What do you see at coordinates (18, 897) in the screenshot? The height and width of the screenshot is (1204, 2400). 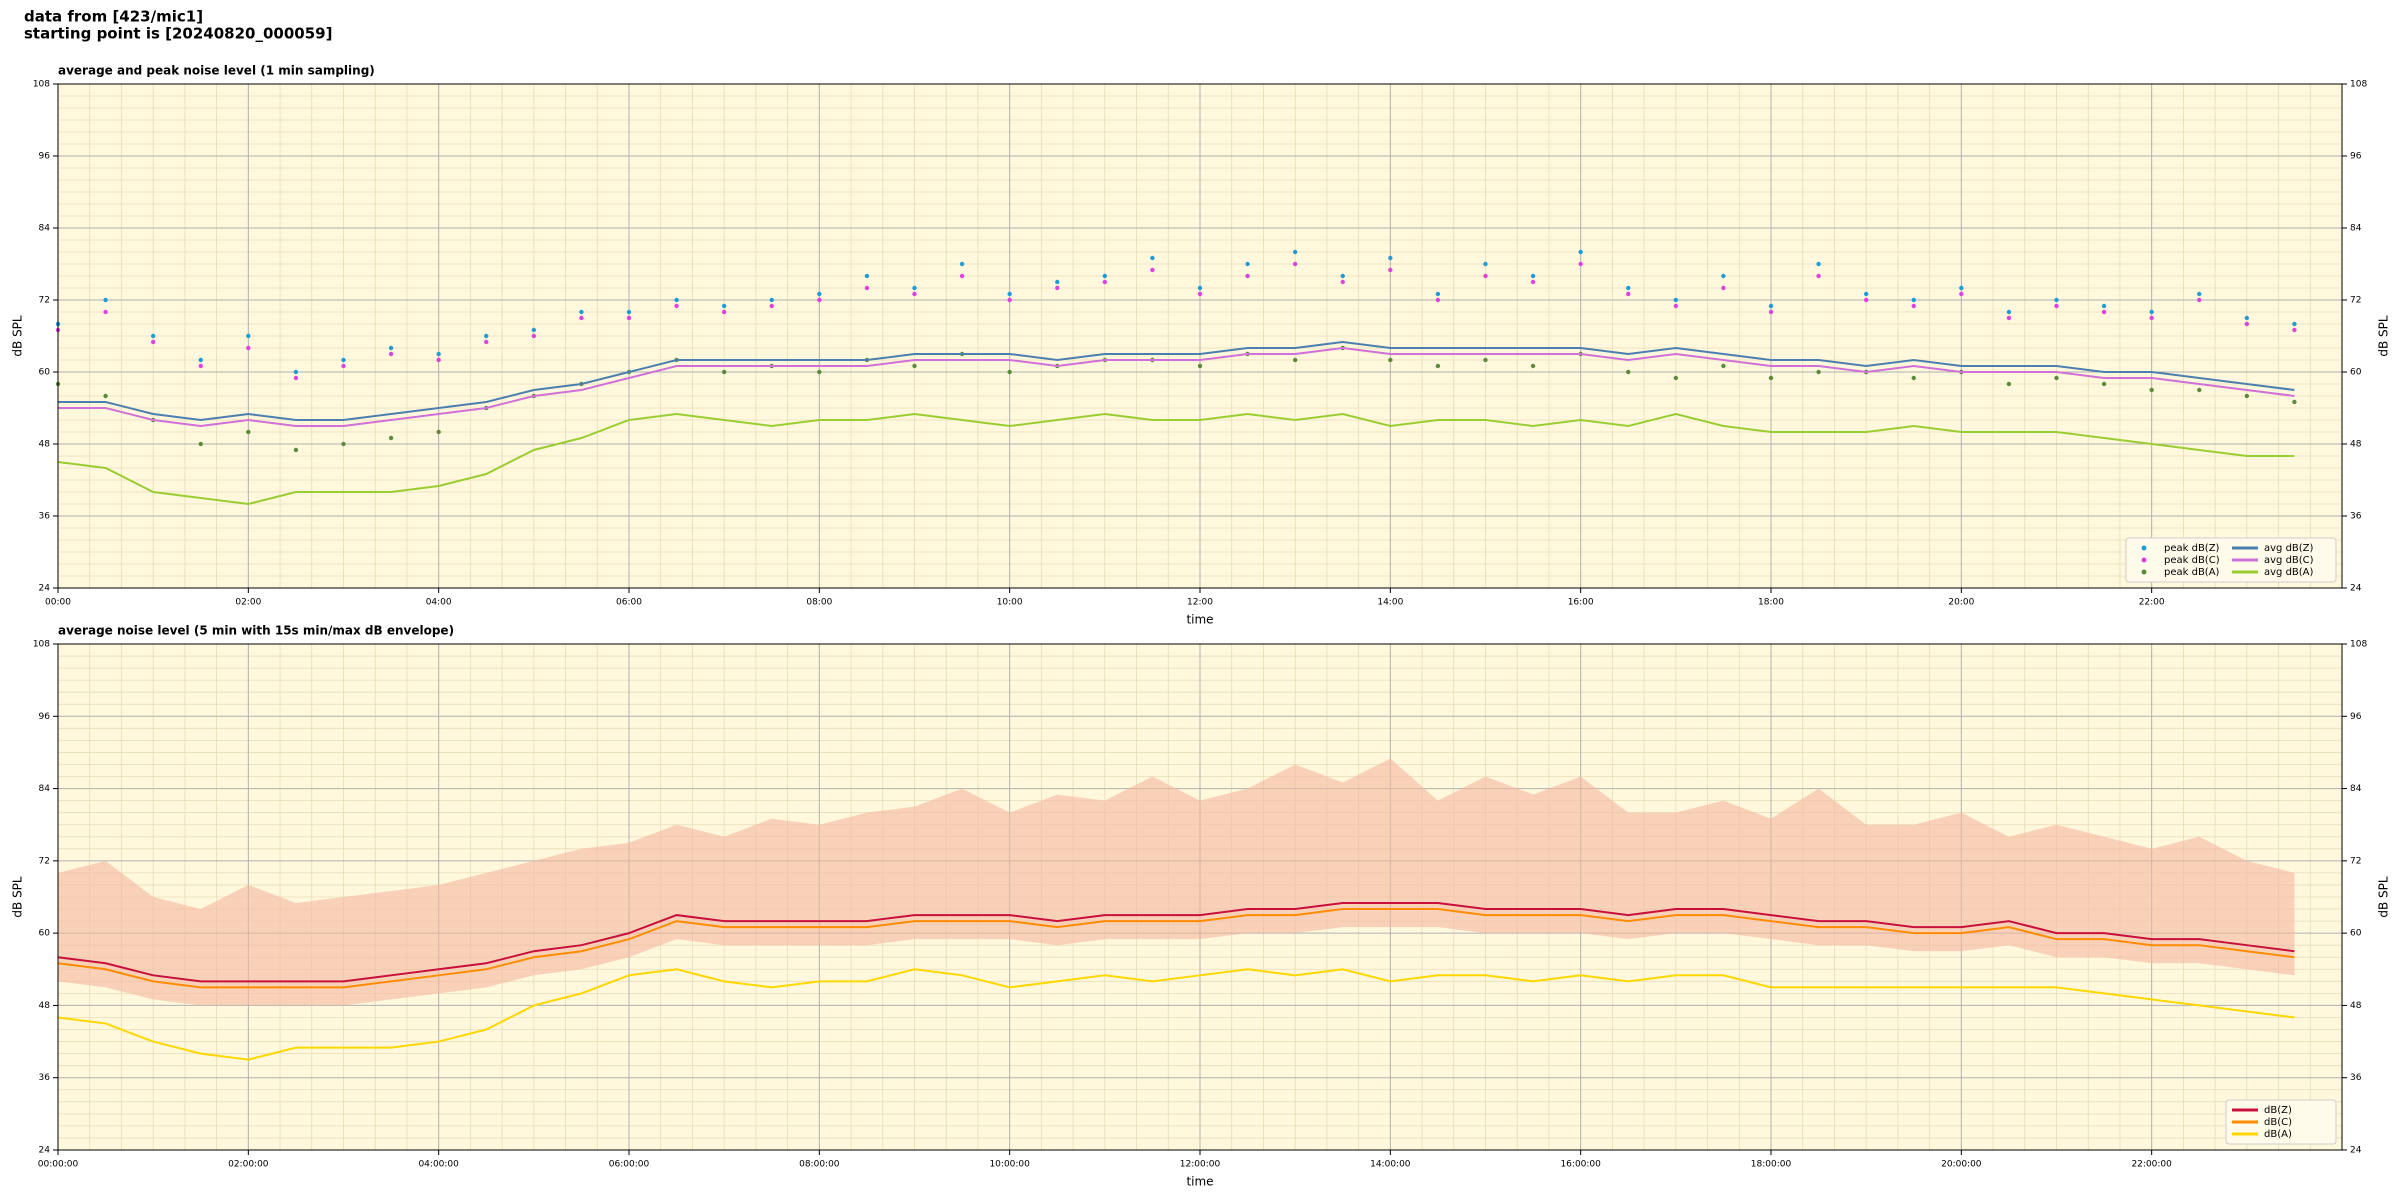 I see `y-axis-label: dB SPL` at bounding box center [18, 897].